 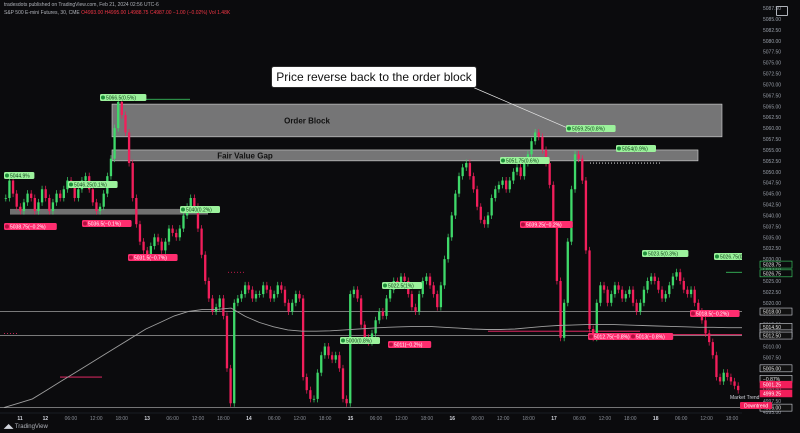 What do you see at coordinates (405, 155) in the screenshot?
I see `zone-box` at bounding box center [405, 155].